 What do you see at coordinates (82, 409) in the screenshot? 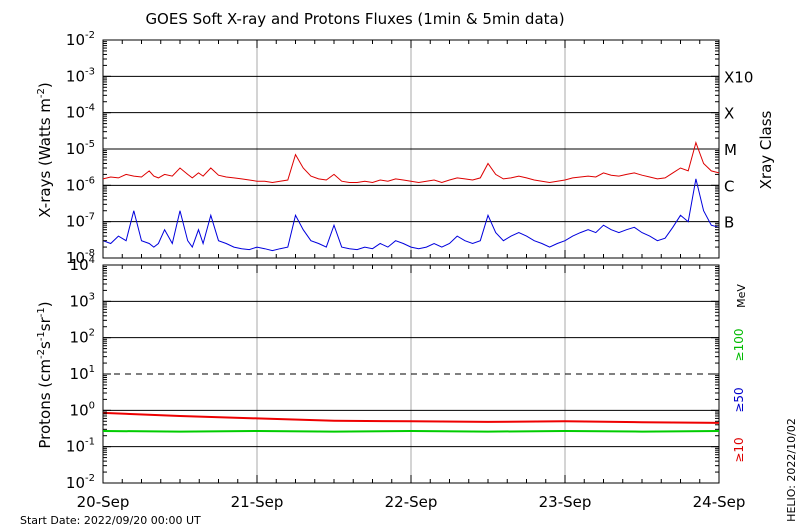
I see `y-tick-label: 10⁰` at bounding box center [82, 409].